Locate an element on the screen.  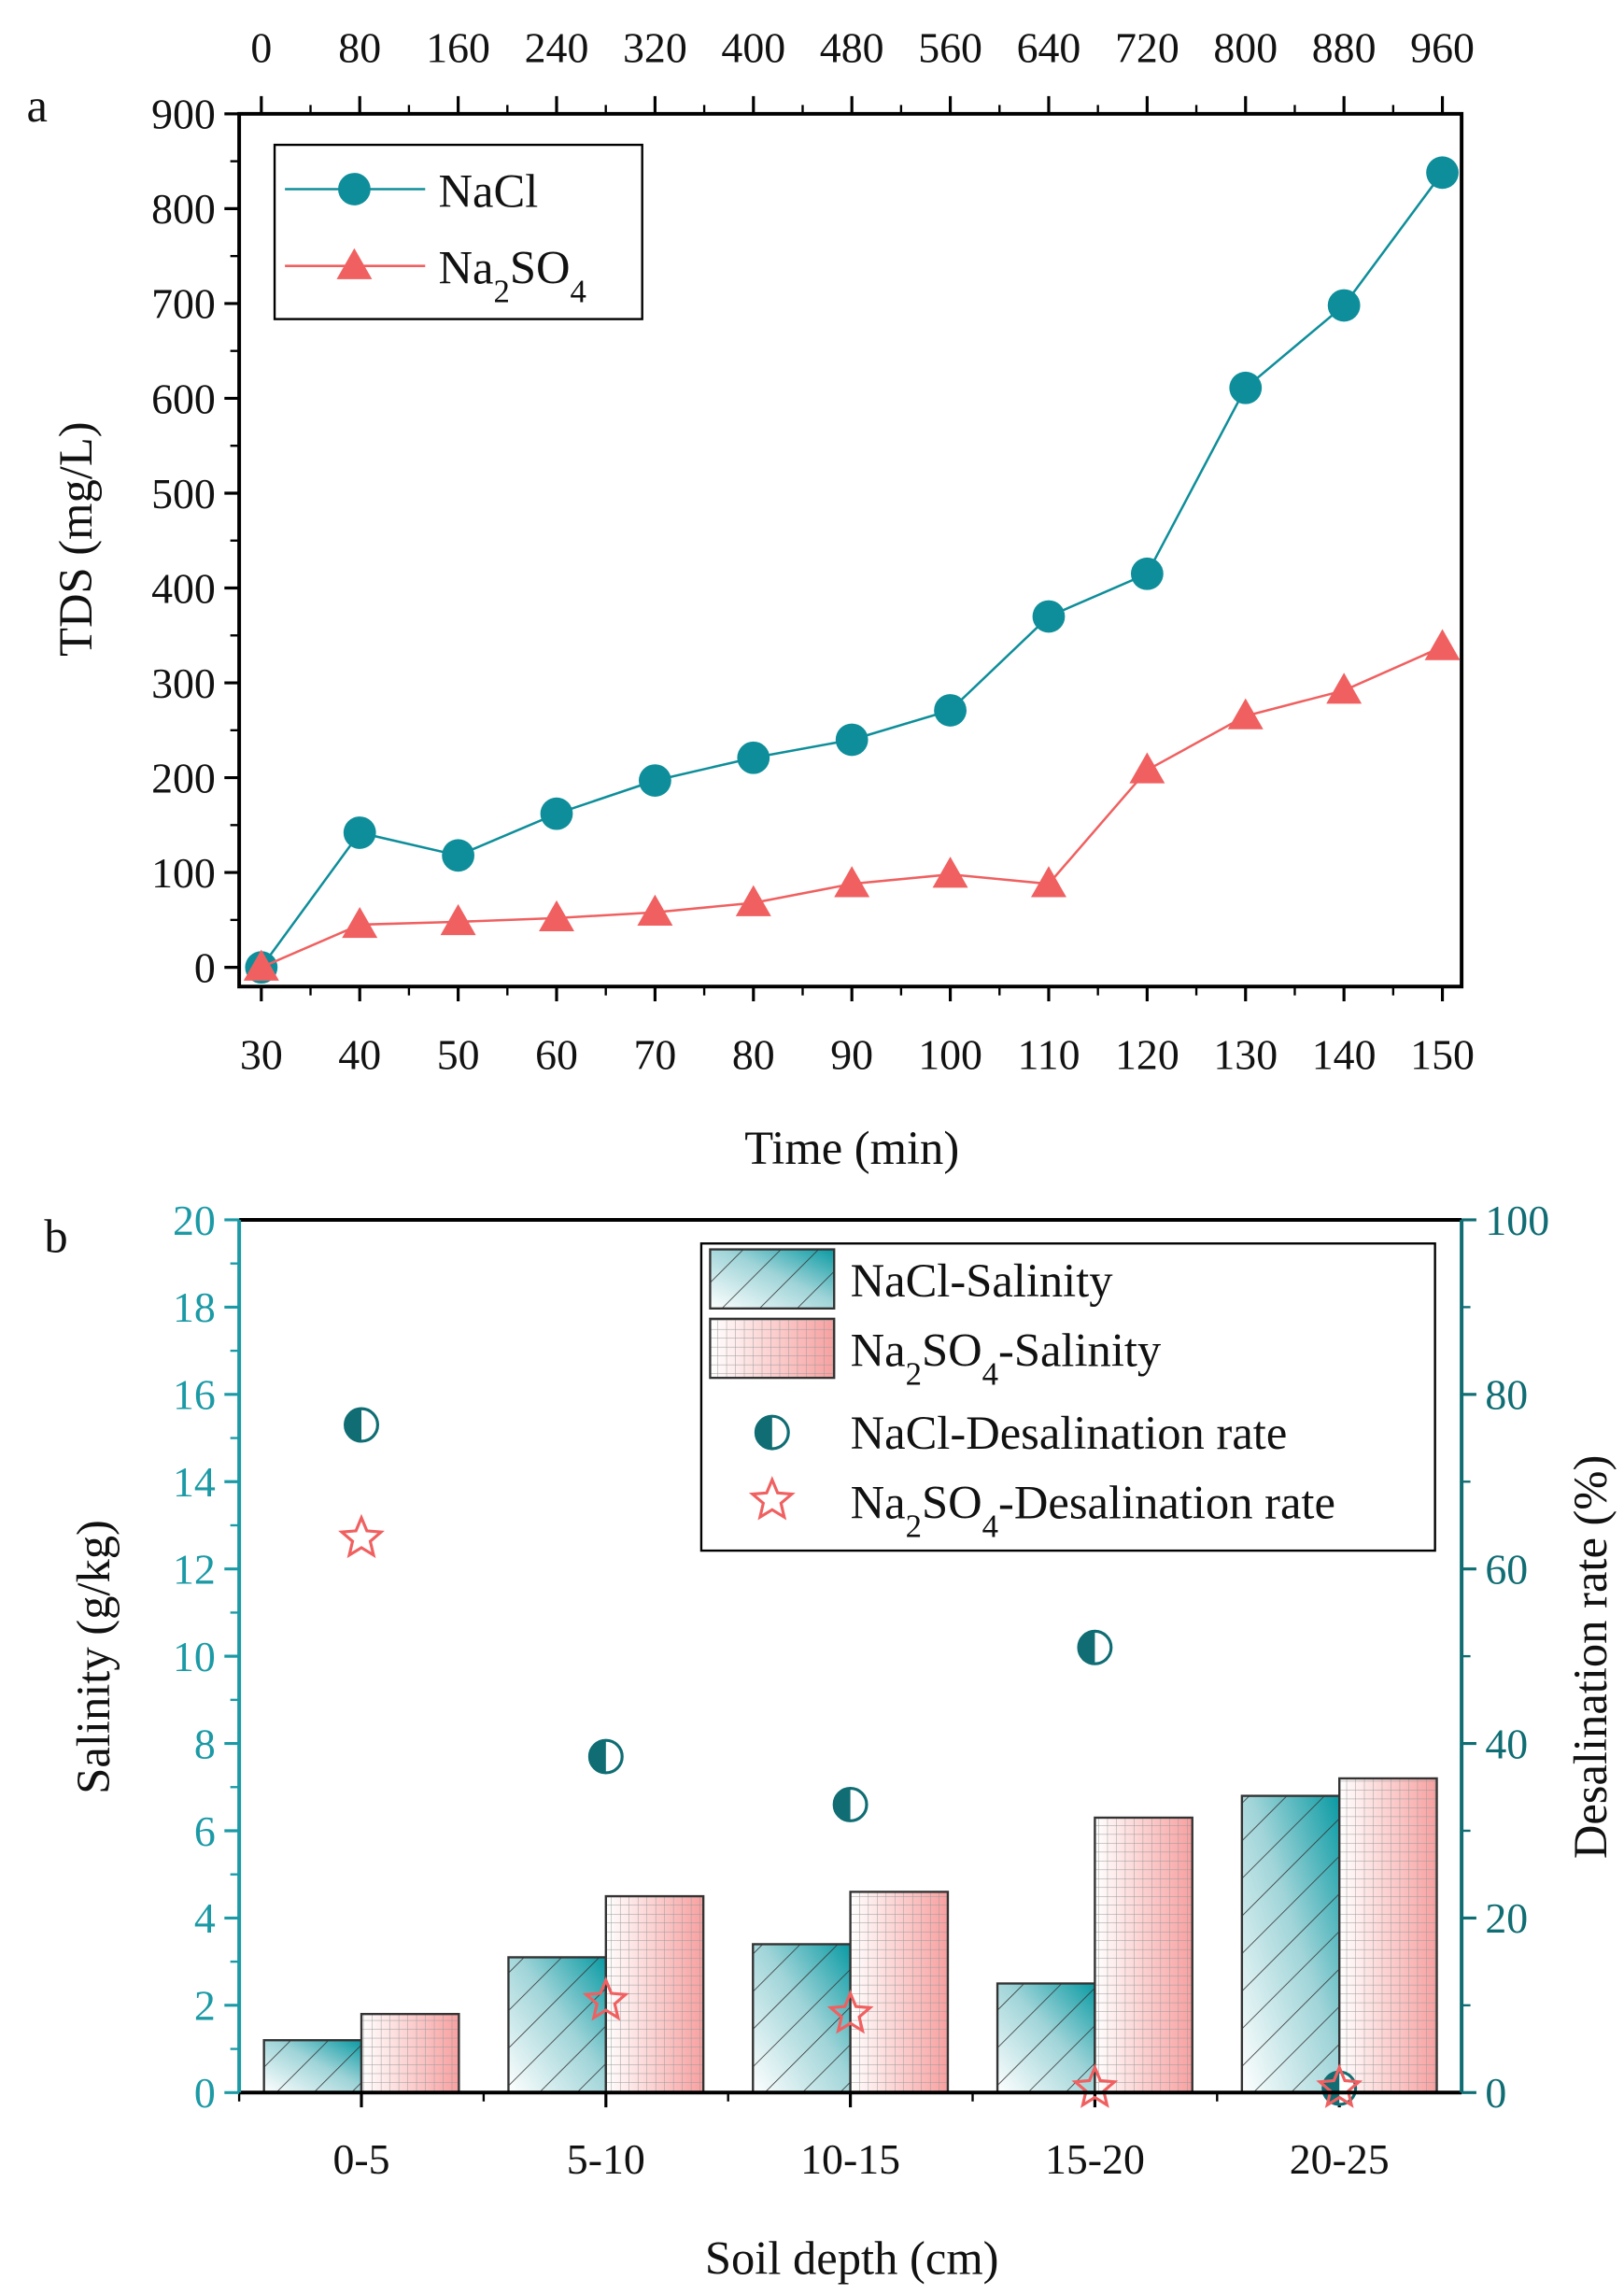
legend: NaCl Na2SO4 is located at coordinates (458, 231).